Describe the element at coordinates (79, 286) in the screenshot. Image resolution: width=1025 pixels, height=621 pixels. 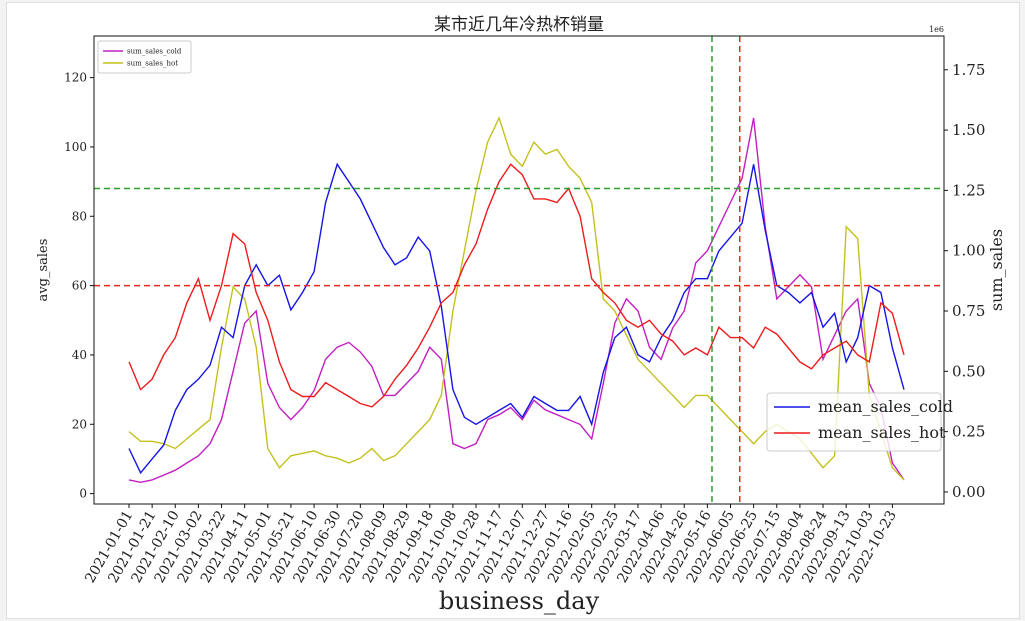
I see `y-left-tick-label: 60` at that location.